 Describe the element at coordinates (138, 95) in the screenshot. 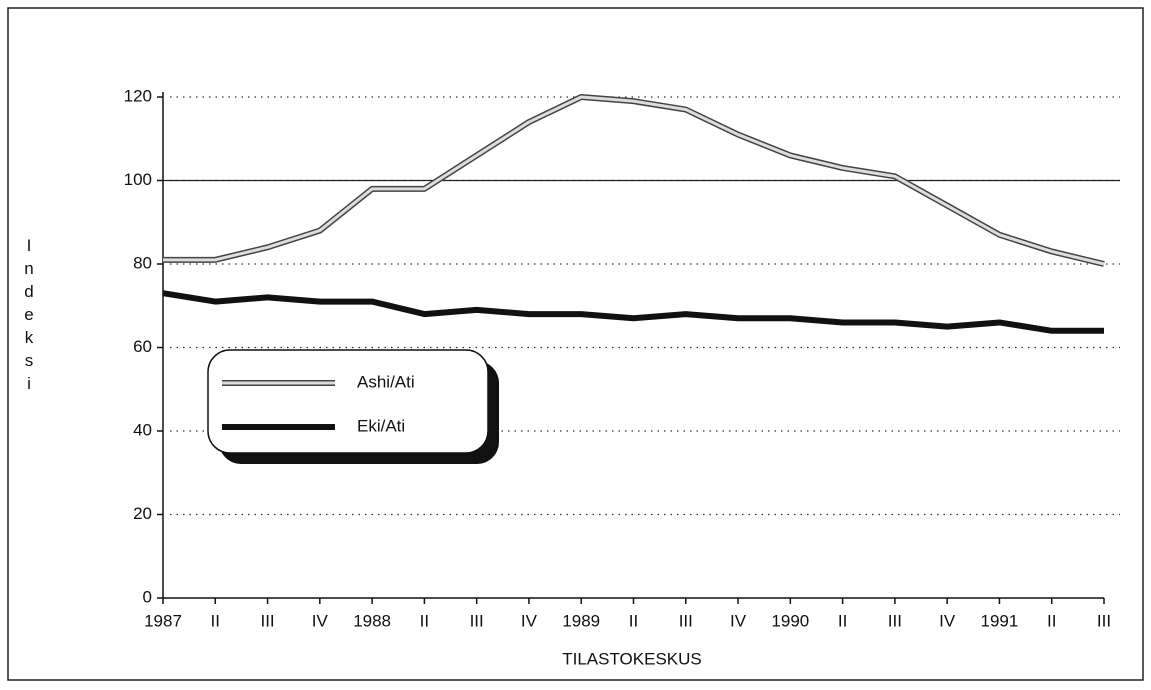

I see `y-tick-label: 120` at that location.